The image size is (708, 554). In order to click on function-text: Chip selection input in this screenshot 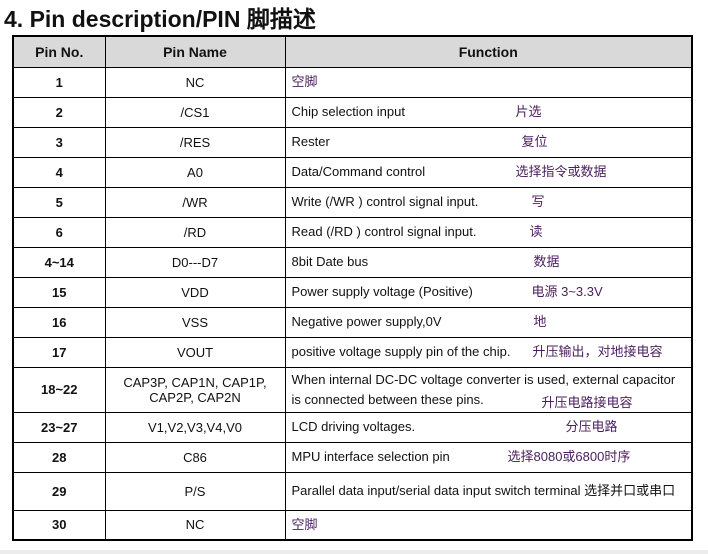, I will do `click(348, 111)`.